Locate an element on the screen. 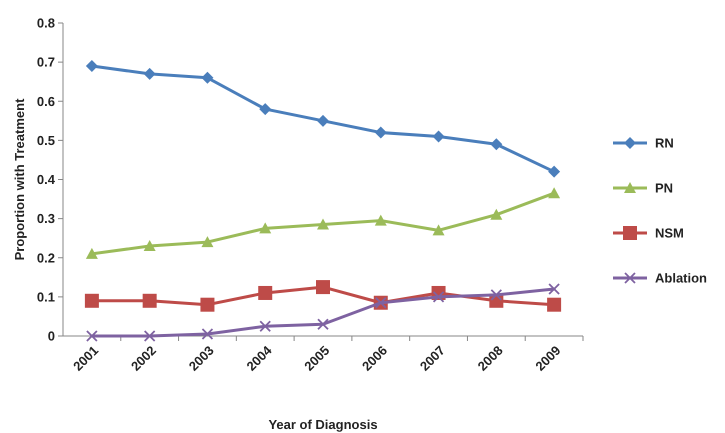  x-axis-title: Year of Diagnosis is located at coordinates (323, 424).